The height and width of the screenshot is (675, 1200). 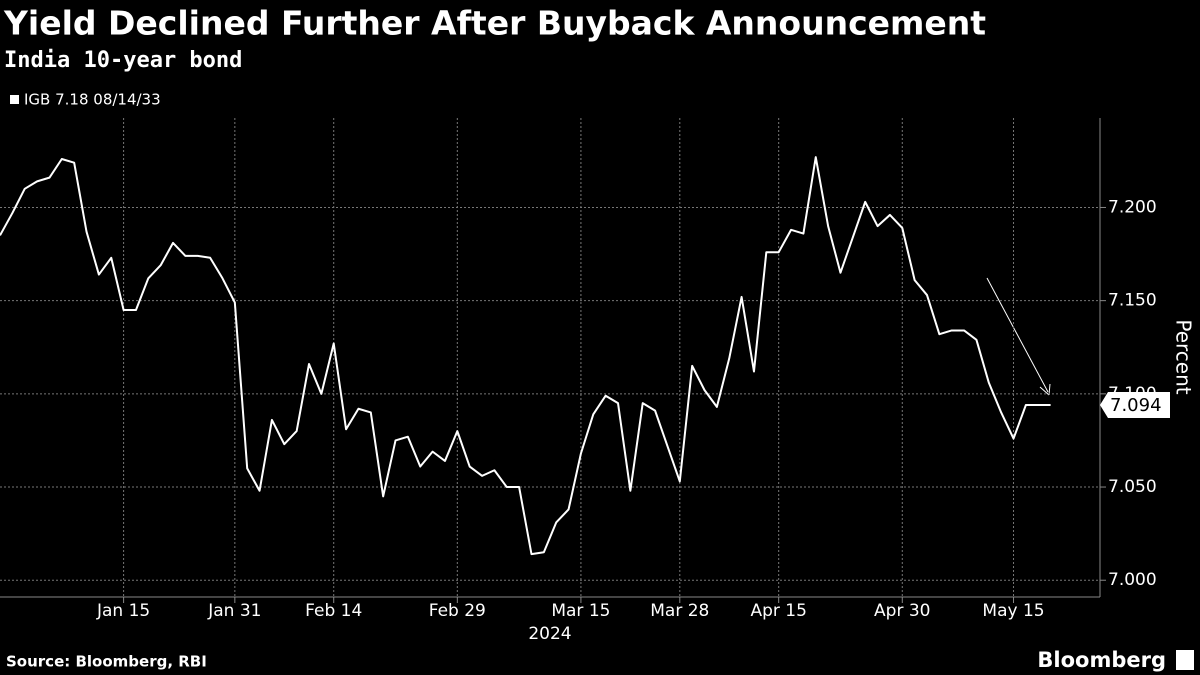 What do you see at coordinates (1013, 611) in the screenshot?
I see `x-tick-label: May 15` at bounding box center [1013, 611].